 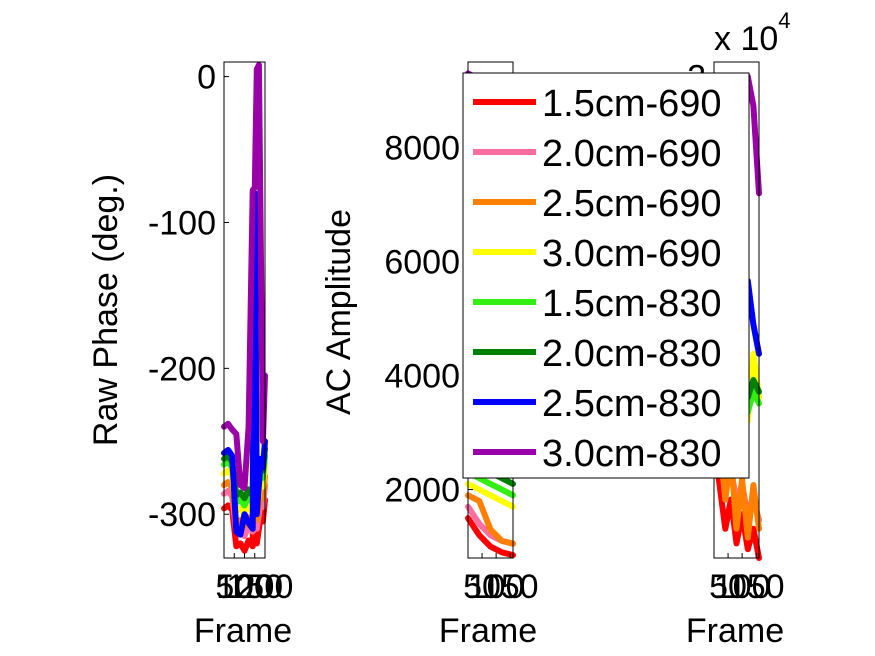 What do you see at coordinates (265, 587) in the screenshot?
I see `xtick-label: 200` at bounding box center [265, 587].